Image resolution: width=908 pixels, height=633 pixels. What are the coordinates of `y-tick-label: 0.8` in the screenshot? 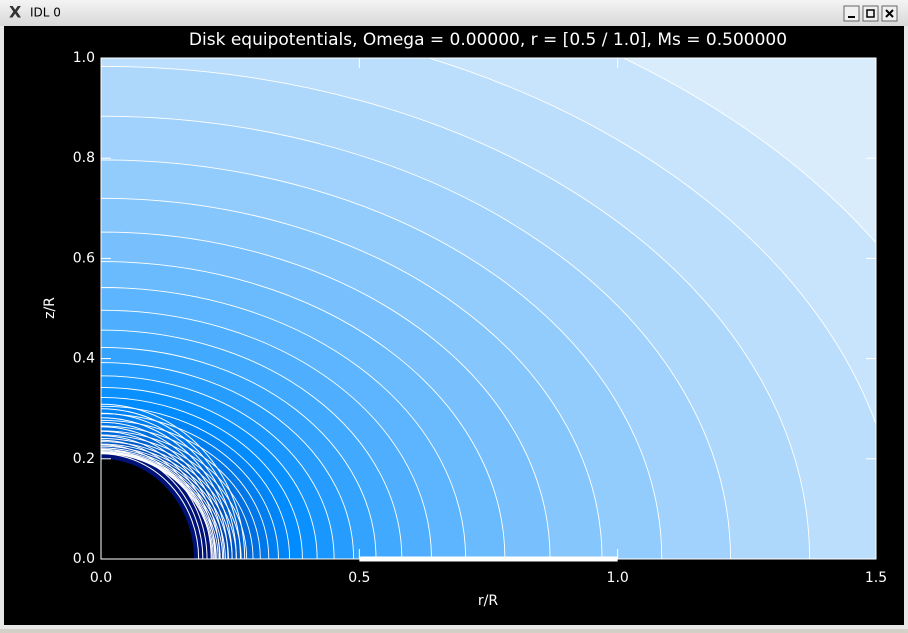 It's located at (84, 158).